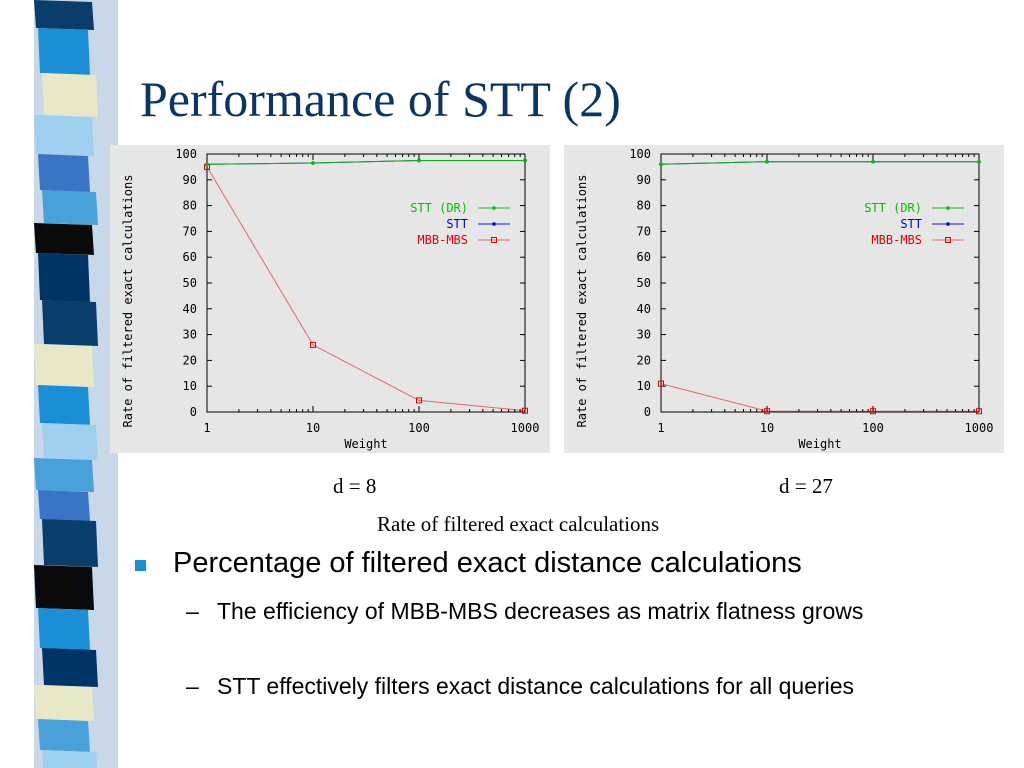 This screenshot has width=1024, height=768. Describe the element at coordinates (644, 335) in the screenshot. I see `d27-ytick-label: 30` at that location.